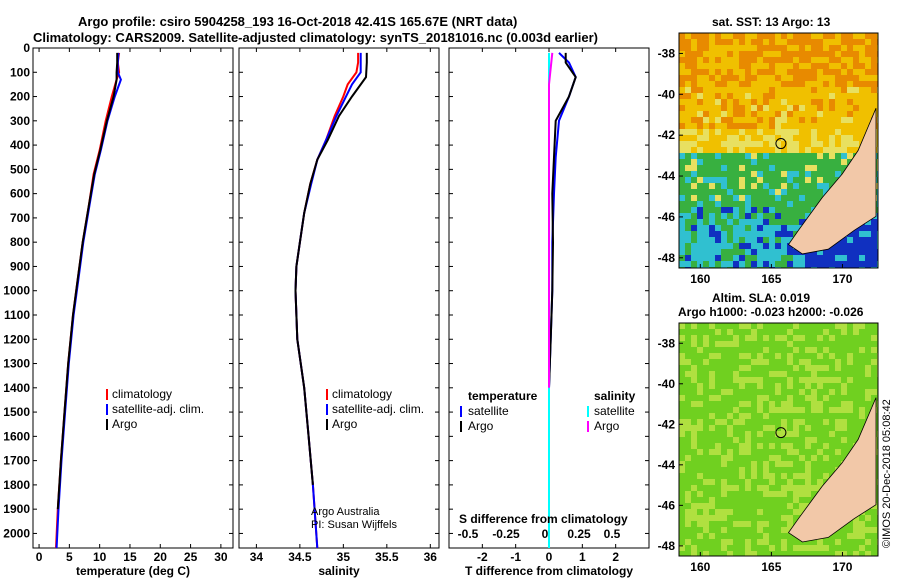 The image size is (900, 580). What do you see at coordinates (20, 218) in the screenshot?
I see `depth-tick-label: 700` at bounding box center [20, 218].